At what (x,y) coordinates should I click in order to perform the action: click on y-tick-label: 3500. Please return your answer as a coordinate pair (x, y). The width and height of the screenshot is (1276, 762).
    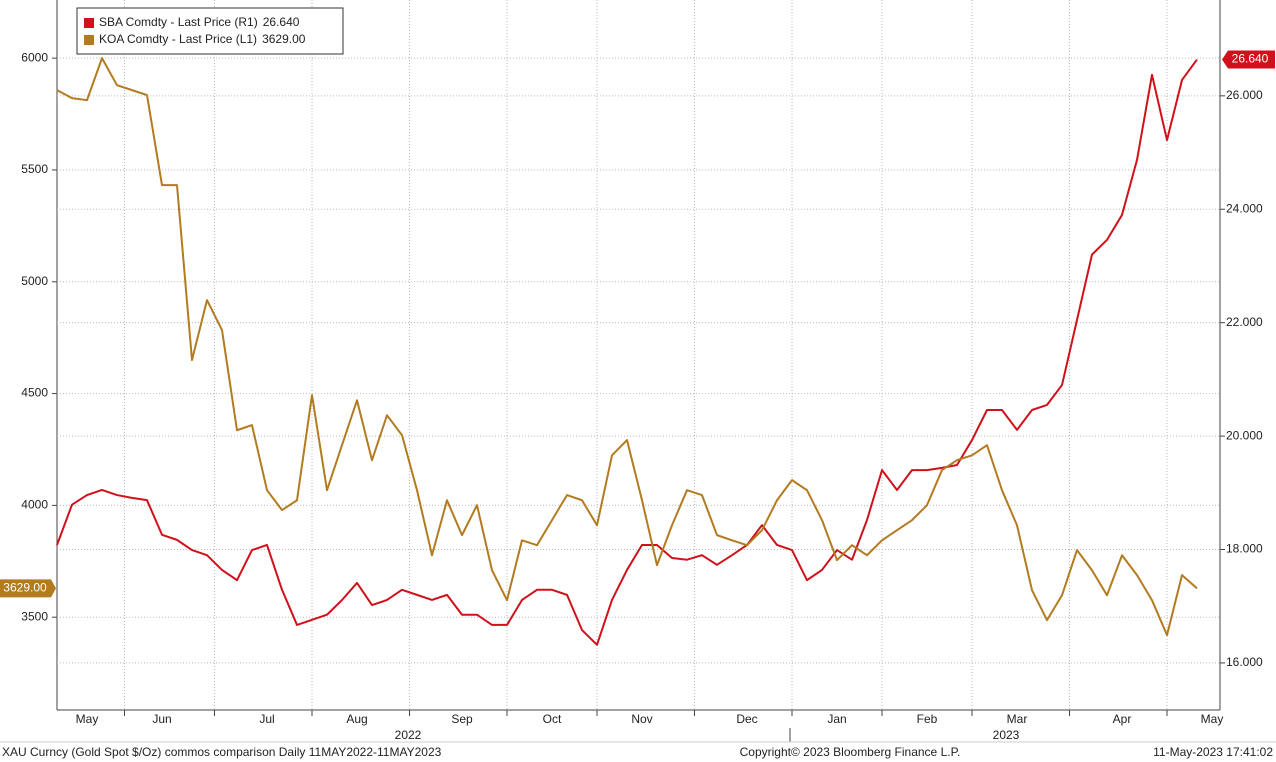
    Looking at the image, I should click on (34, 616).